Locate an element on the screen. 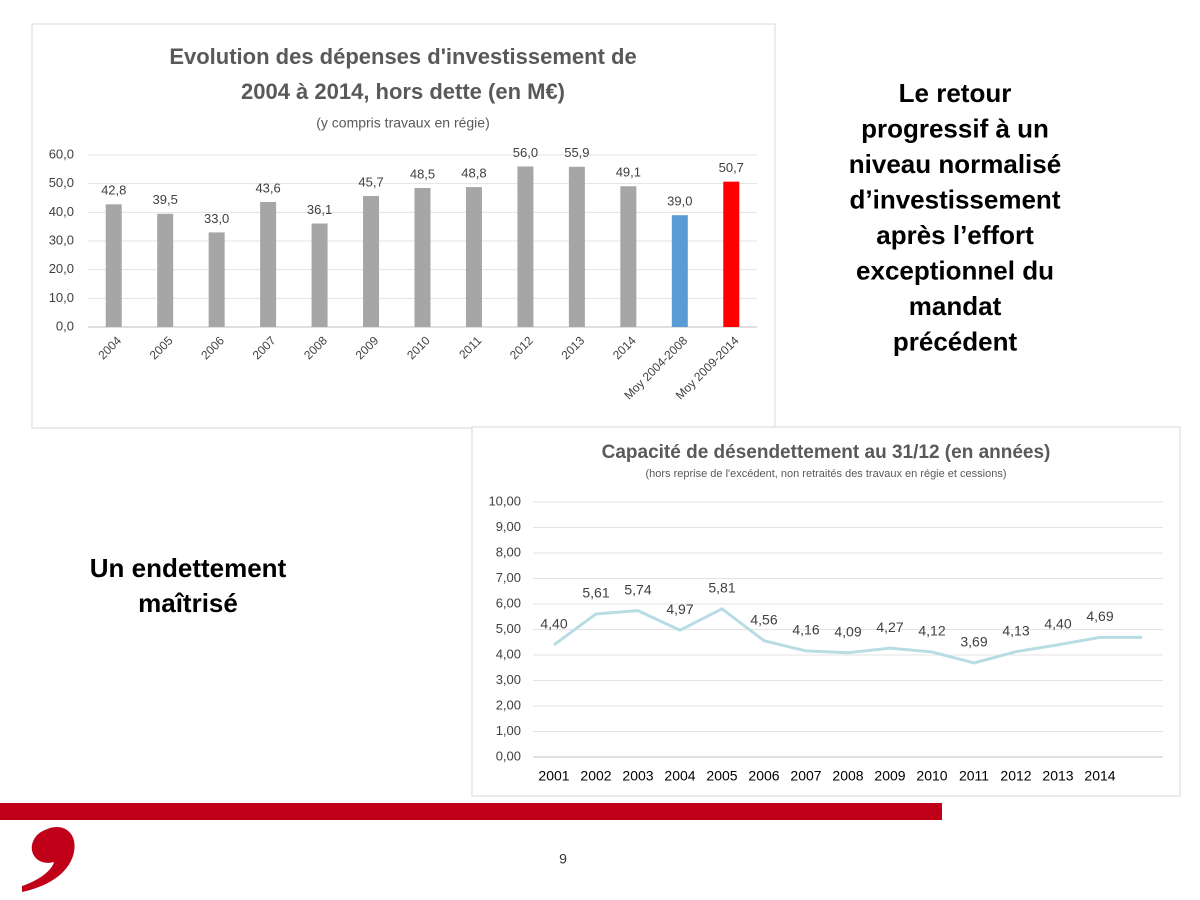 The image size is (1200, 900). y-tick-label: 1,00 is located at coordinates (508, 730).